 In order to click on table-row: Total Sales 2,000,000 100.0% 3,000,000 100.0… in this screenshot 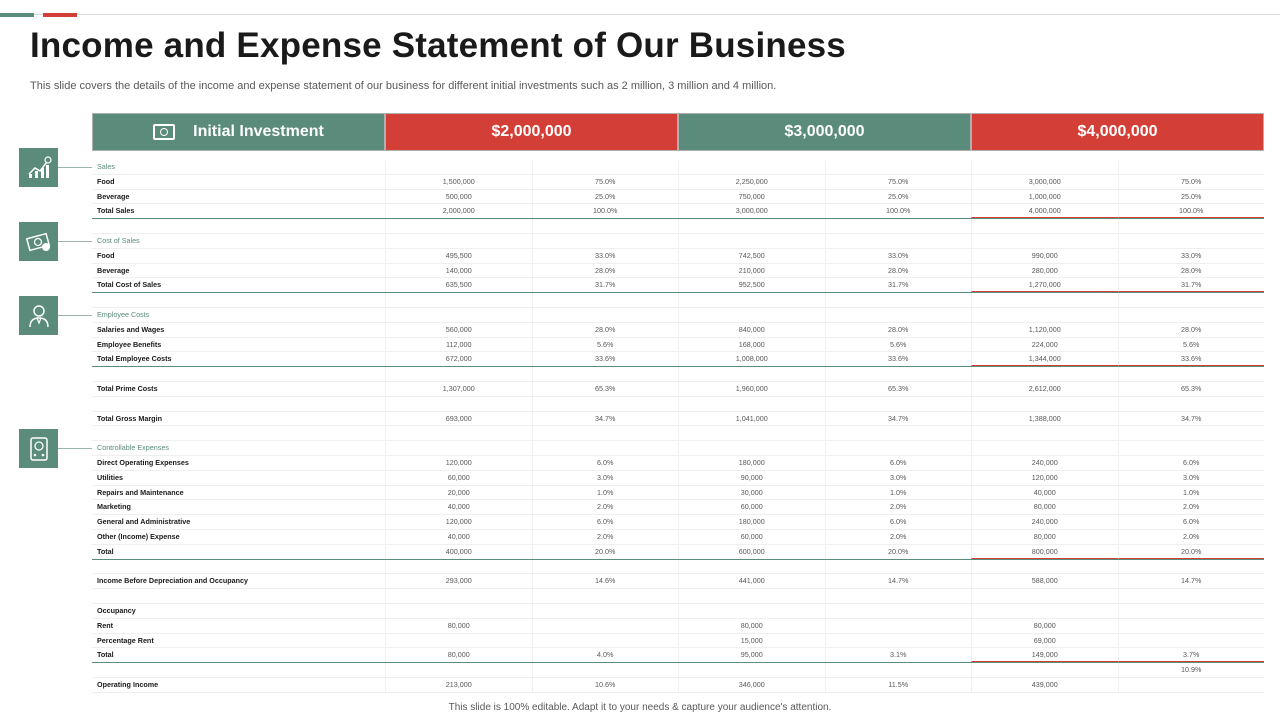, I will do `click(678, 212)`.